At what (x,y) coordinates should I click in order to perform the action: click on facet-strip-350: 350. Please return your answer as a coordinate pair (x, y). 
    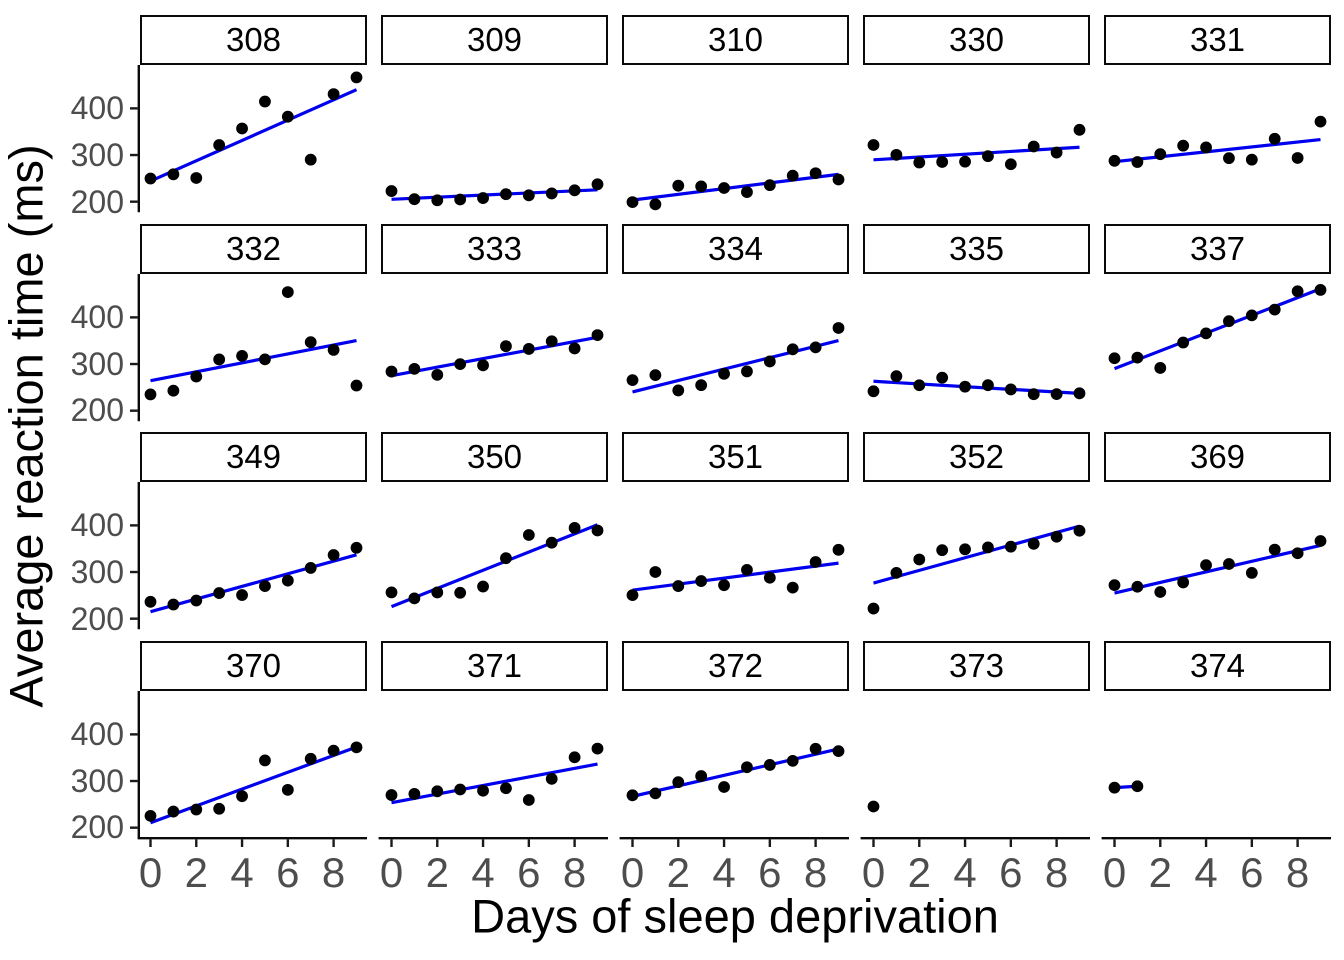
    Looking at the image, I should click on (494, 457).